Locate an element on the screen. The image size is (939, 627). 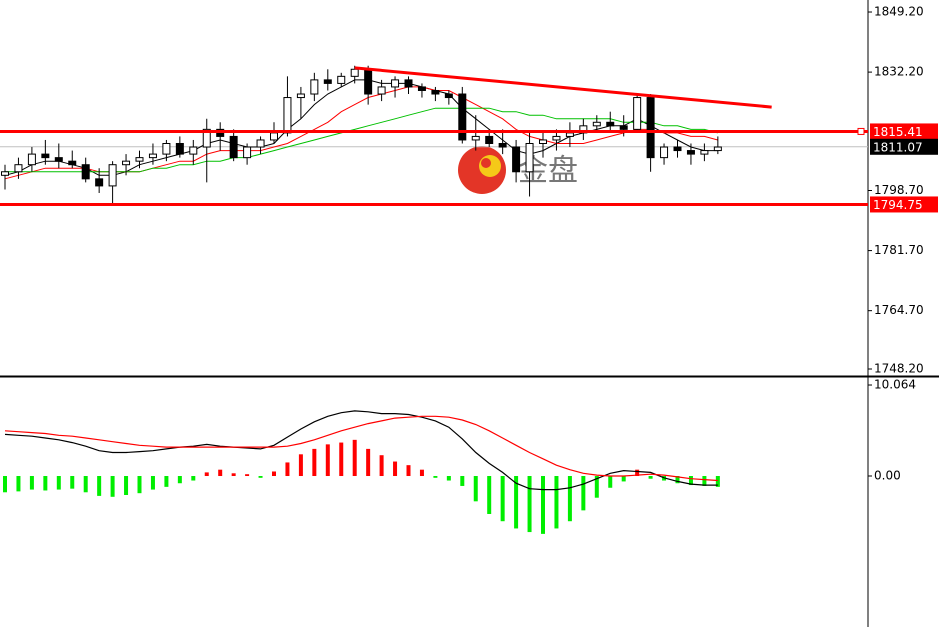
y-tick-label: 1832.20 is located at coordinates (899, 72).